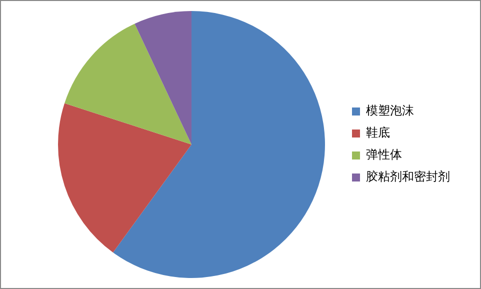  What do you see at coordinates (378, 133) in the screenshot?
I see `legend-label: 鞋底` at bounding box center [378, 133].